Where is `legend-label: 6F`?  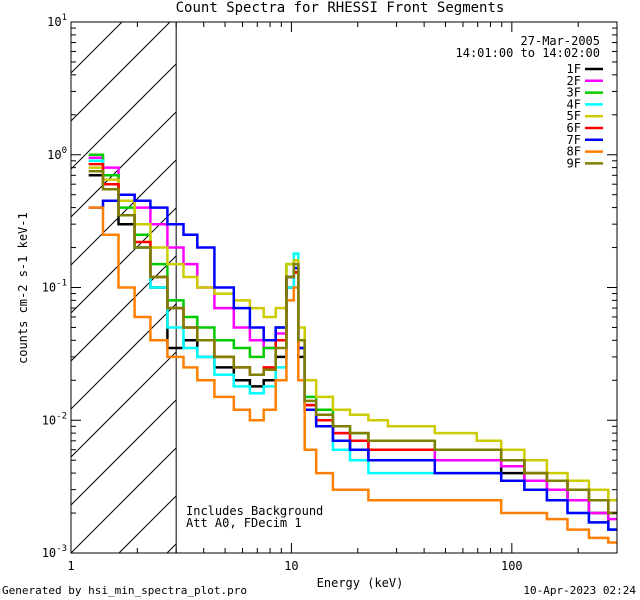
legend-label: 6F is located at coordinates (574, 128).